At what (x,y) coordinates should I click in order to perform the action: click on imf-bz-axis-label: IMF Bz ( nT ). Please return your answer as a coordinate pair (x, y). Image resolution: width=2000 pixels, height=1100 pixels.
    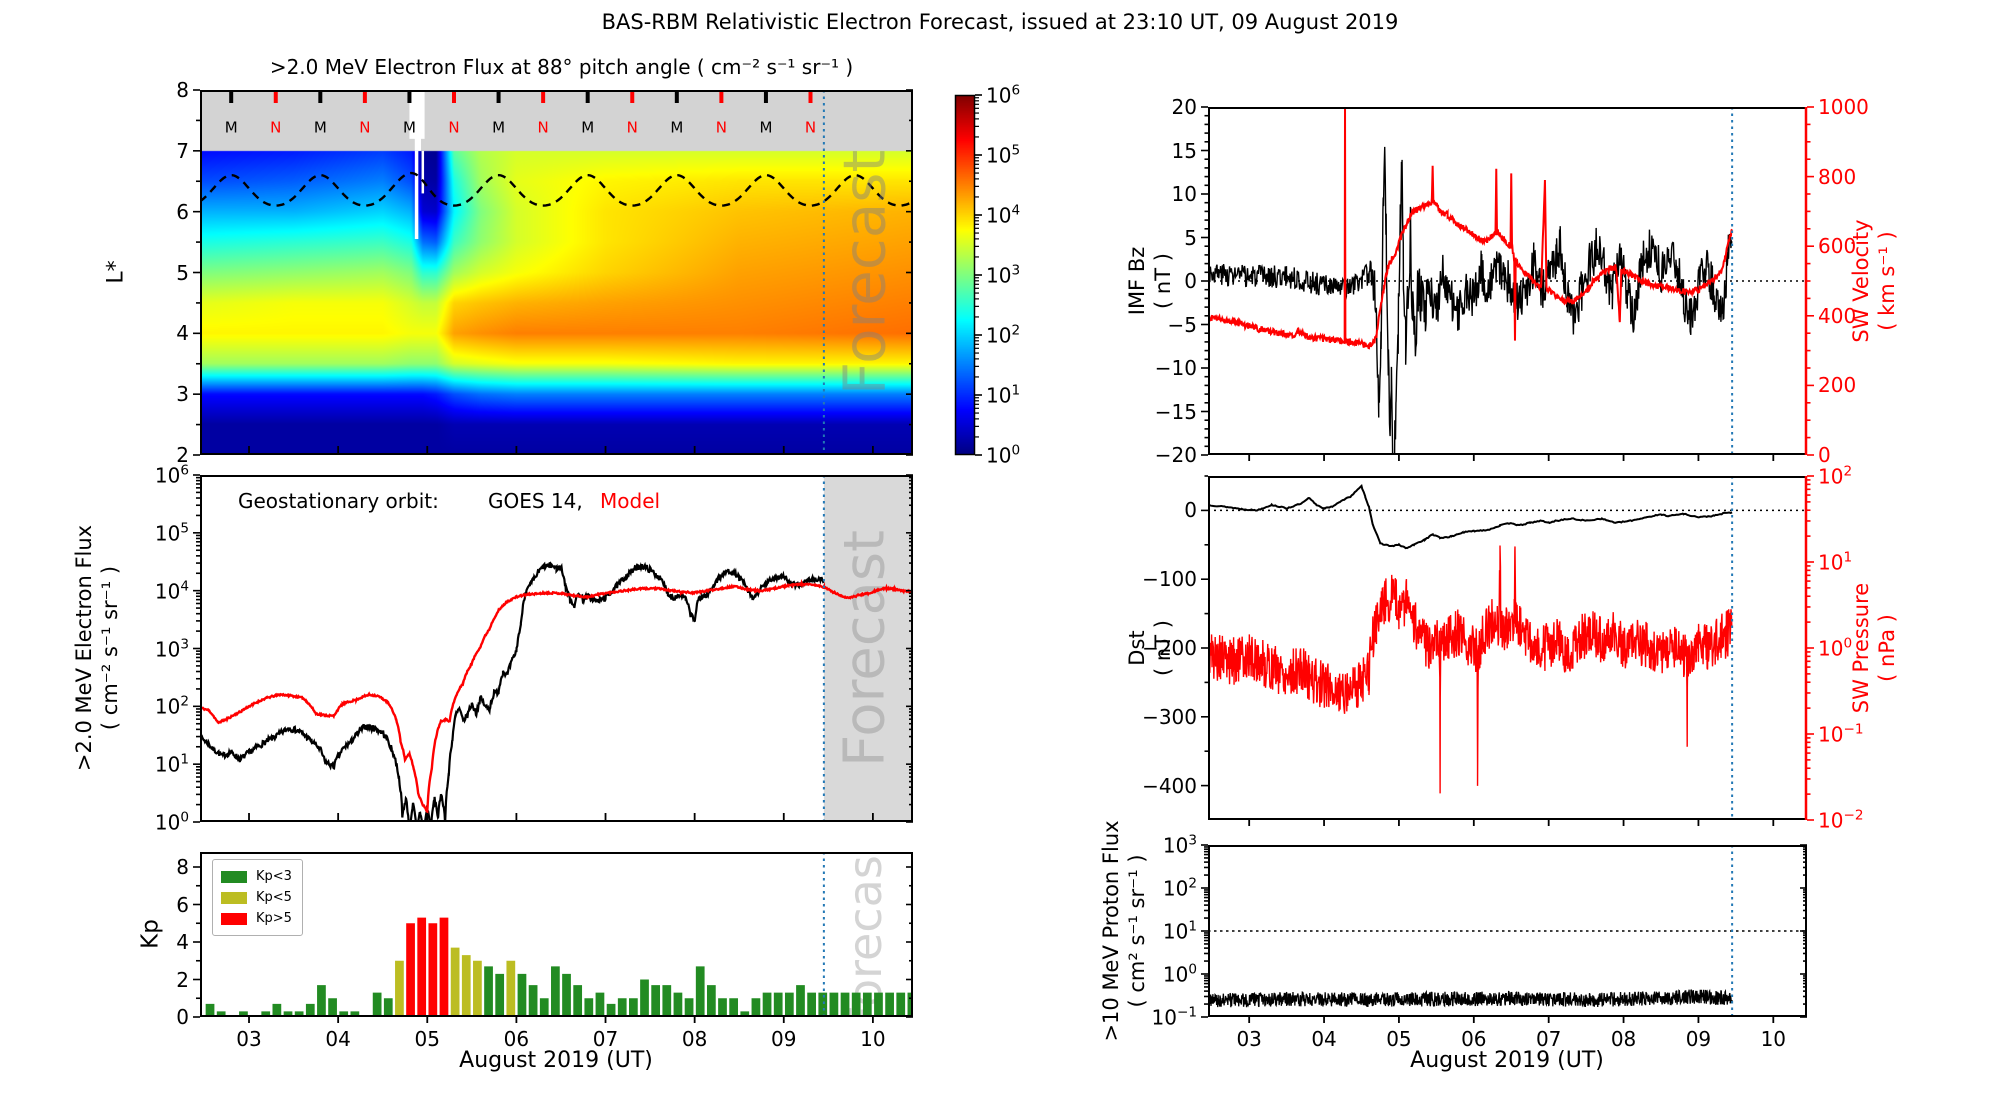
    Looking at the image, I should click on (1149, 281).